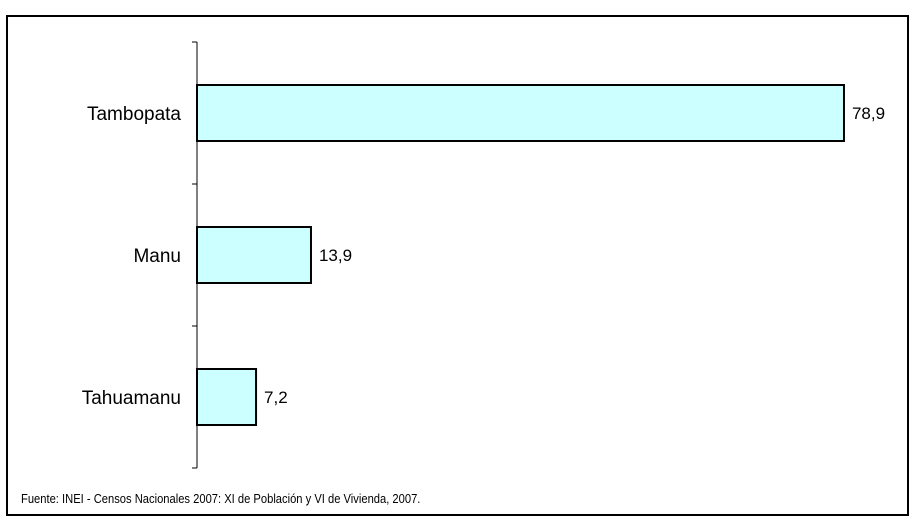 The image size is (916, 523). Describe the element at coordinates (254, 255) in the screenshot. I see `bar-manu` at that location.